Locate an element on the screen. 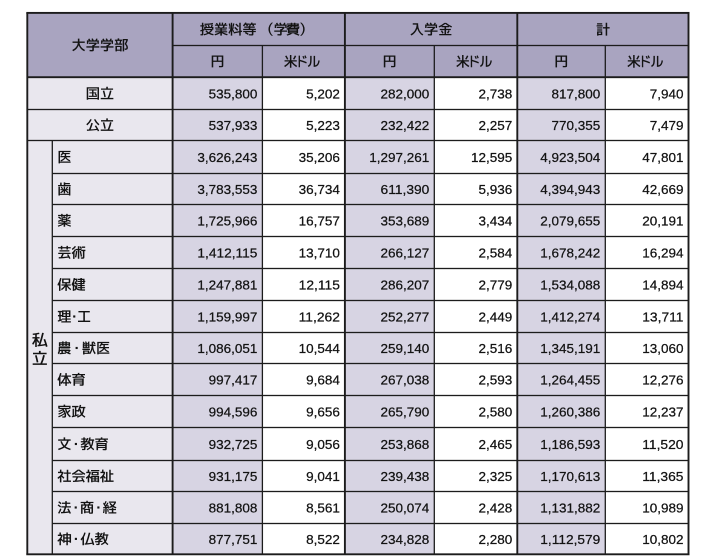  svg-text: 2,738 is located at coordinates (496, 93).